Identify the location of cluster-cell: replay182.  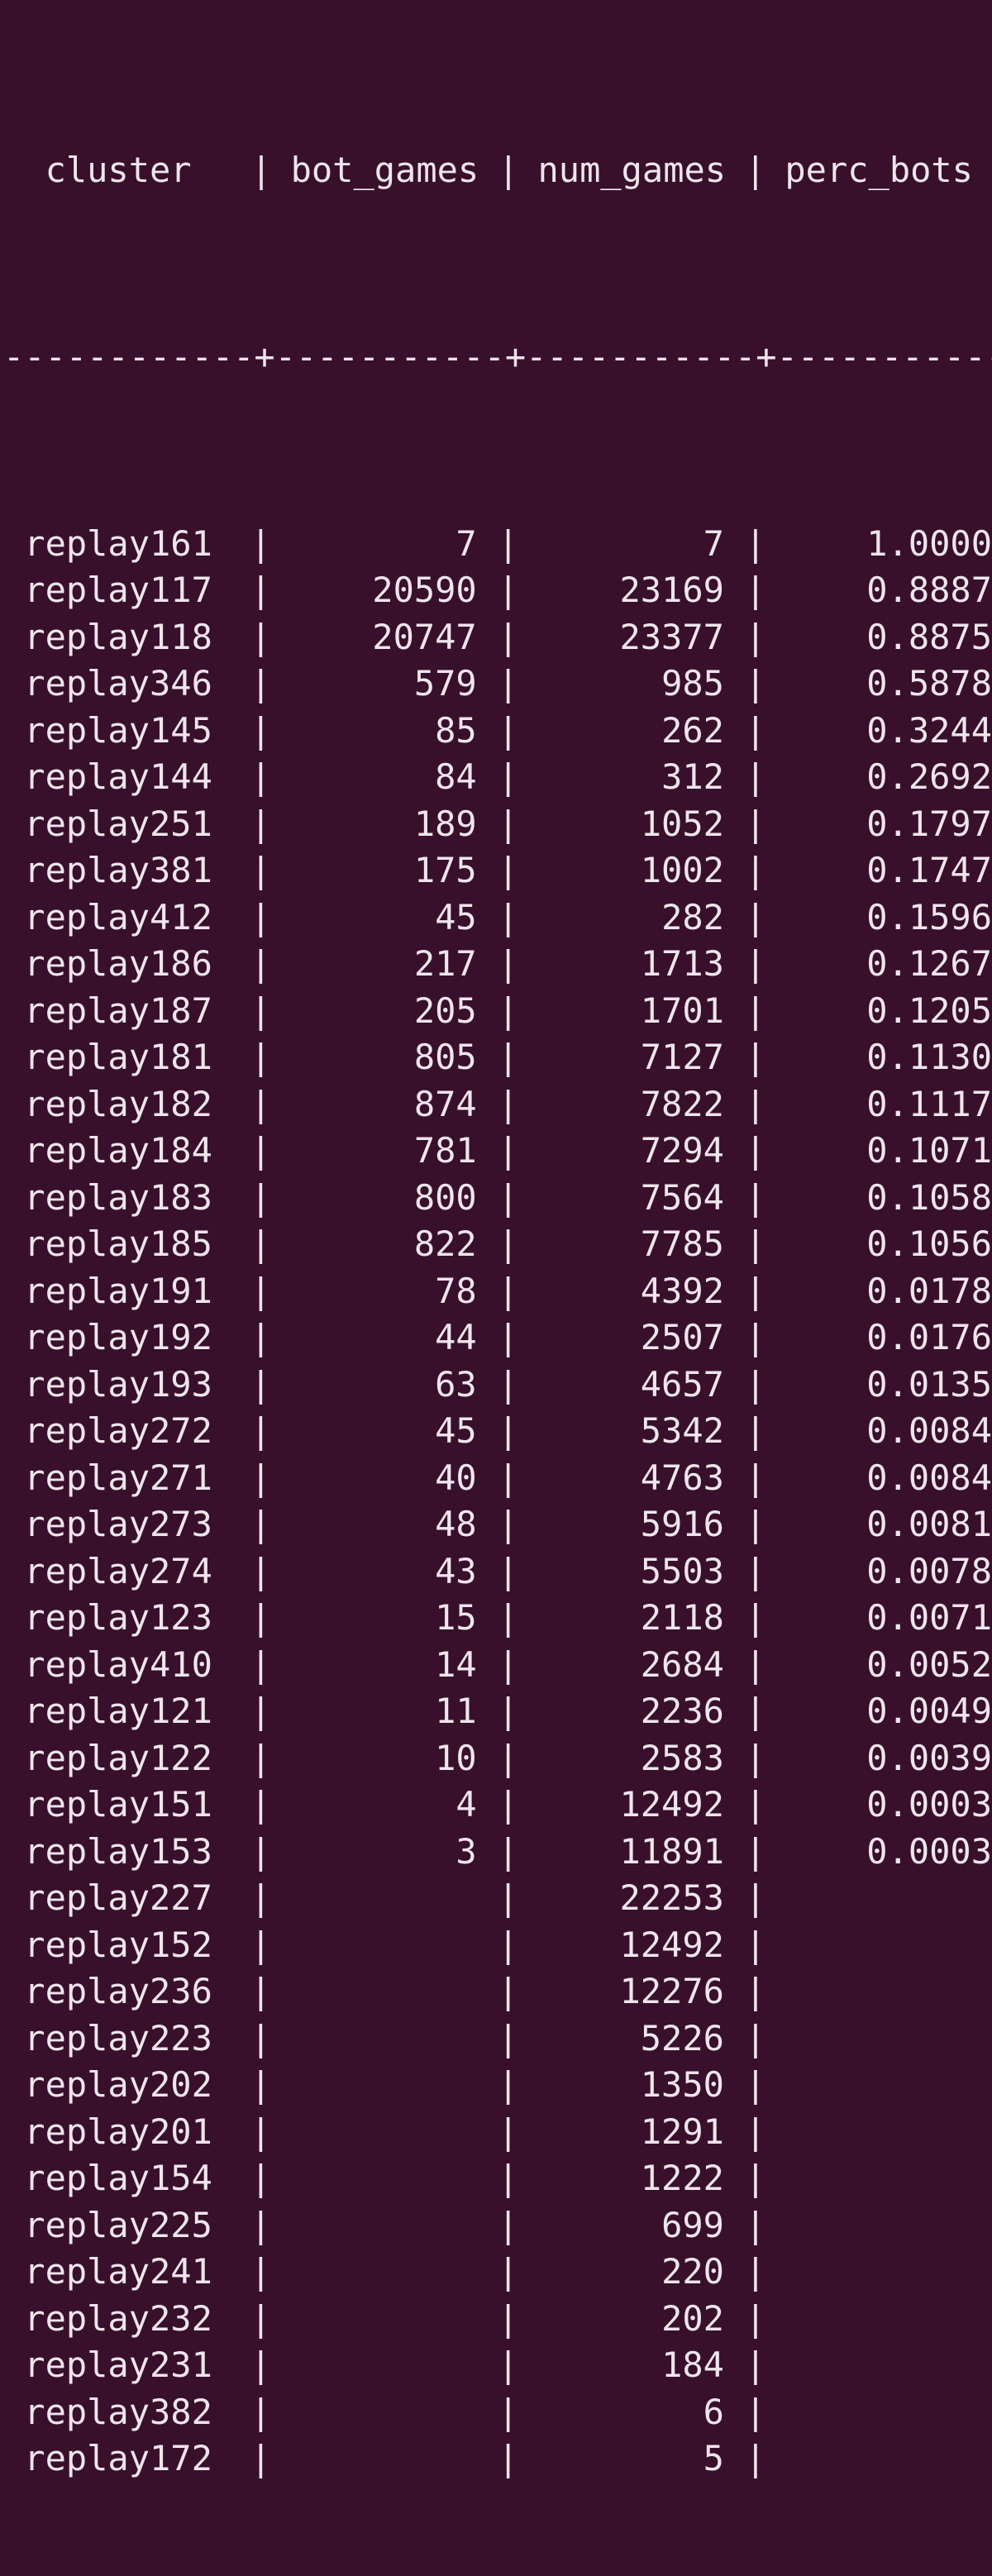
(118, 1103).